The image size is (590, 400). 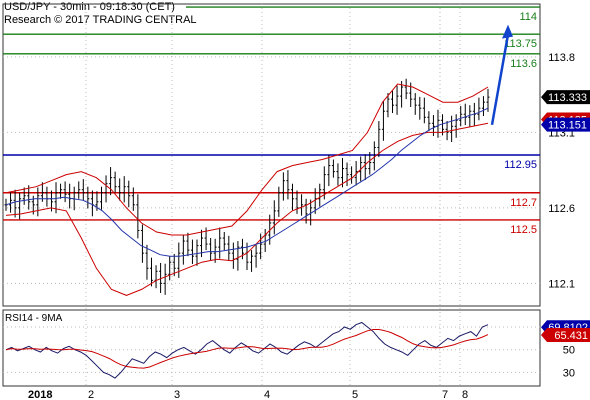 I want to click on x-tick-label-4: 5, so click(x=355, y=394).